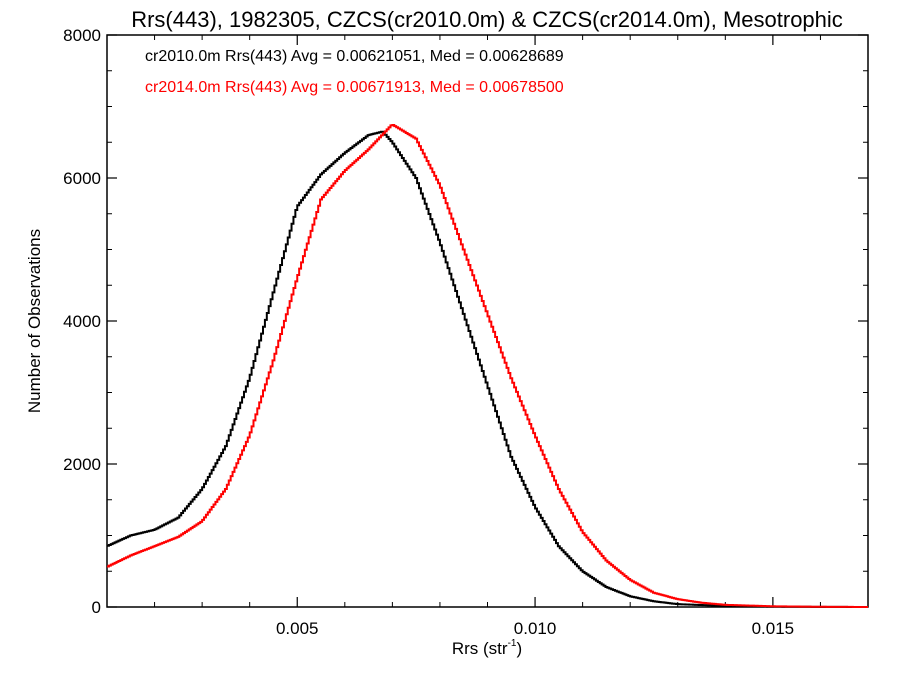  I want to click on x-axis-label-main: Rrs (str, so click(480, 648).